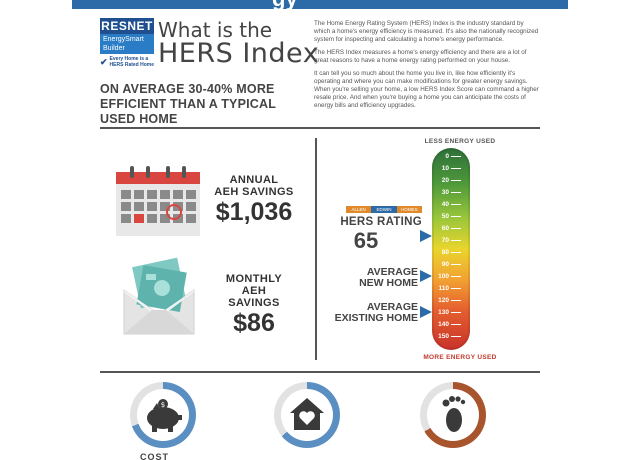 This screenshot has height=460, width=640. I want to click on hers-rating-value: 65, so click(366, 240).